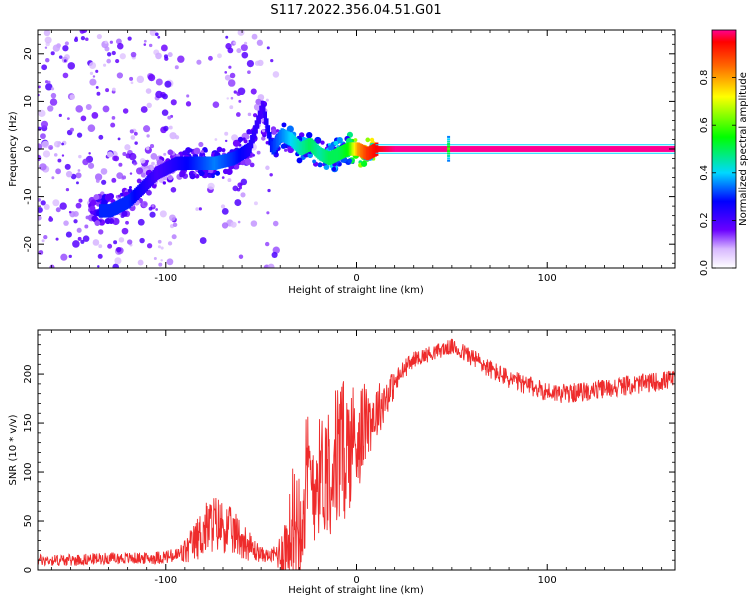 Image resolution: width=750 pixels, height=600 pixels. I want to click on snr-y-tick-label: 50, so click(28, 521).